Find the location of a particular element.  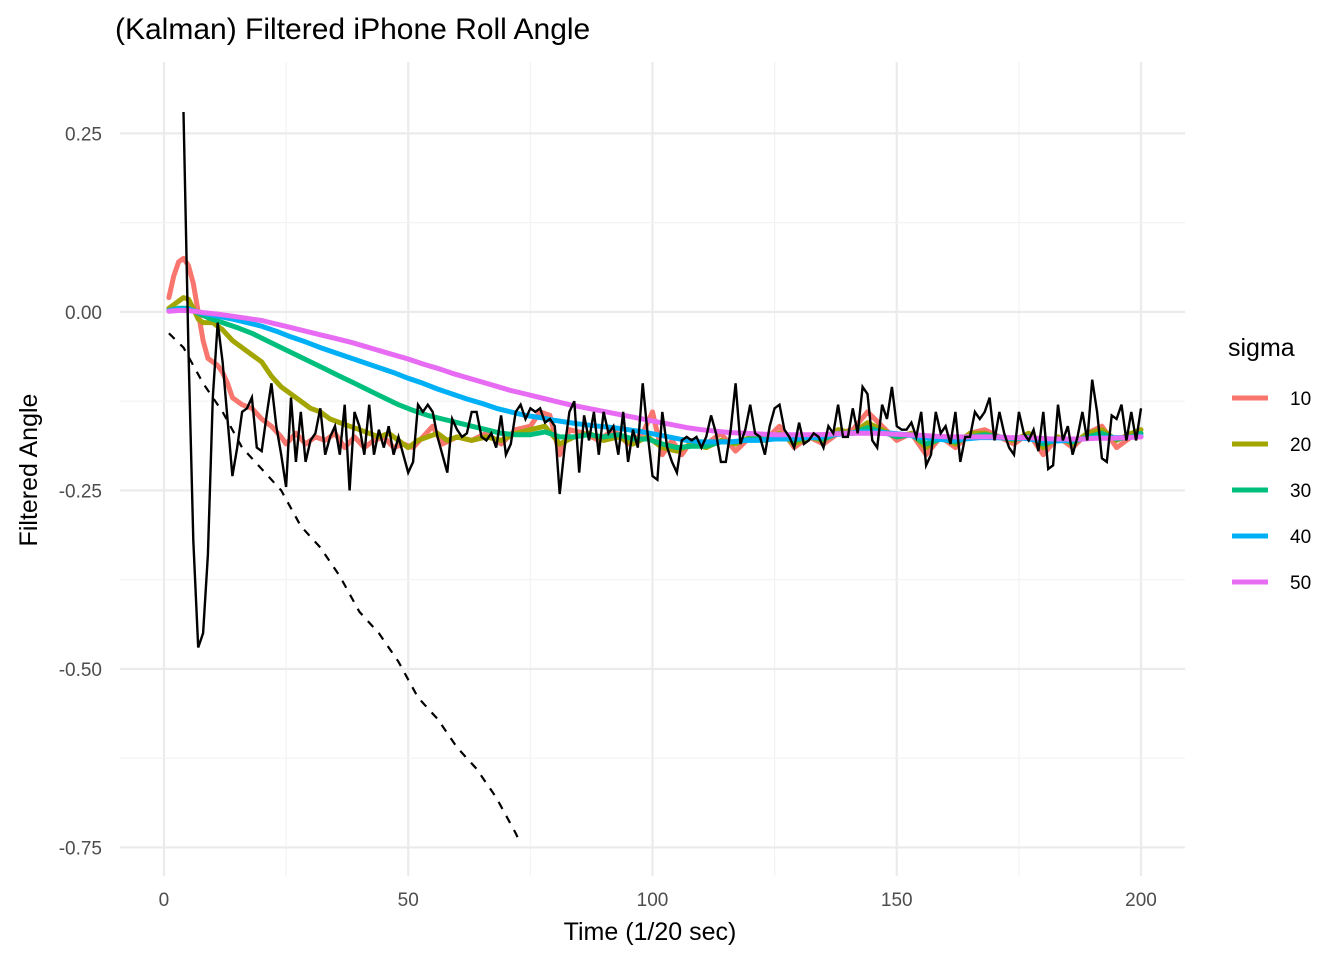

x-tick-label: 50 is located at coordinates (408, 900).